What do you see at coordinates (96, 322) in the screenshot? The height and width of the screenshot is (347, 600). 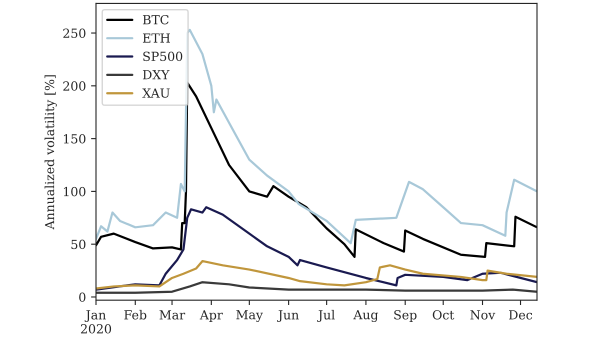 I see `x-tick-label: Jan 2020` at bounding box center [96, 322].